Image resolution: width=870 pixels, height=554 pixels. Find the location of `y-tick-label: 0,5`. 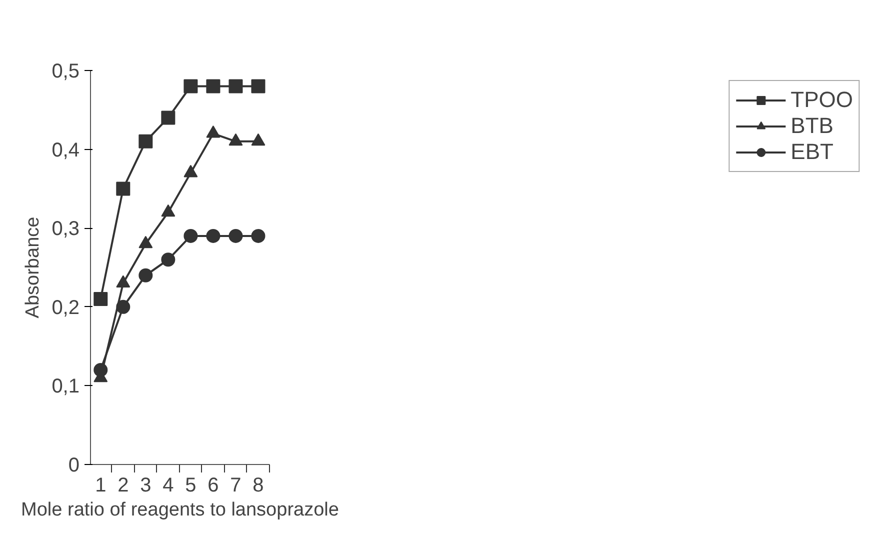

y-tick-label: 0,5 is located at coordinates (66, 71).